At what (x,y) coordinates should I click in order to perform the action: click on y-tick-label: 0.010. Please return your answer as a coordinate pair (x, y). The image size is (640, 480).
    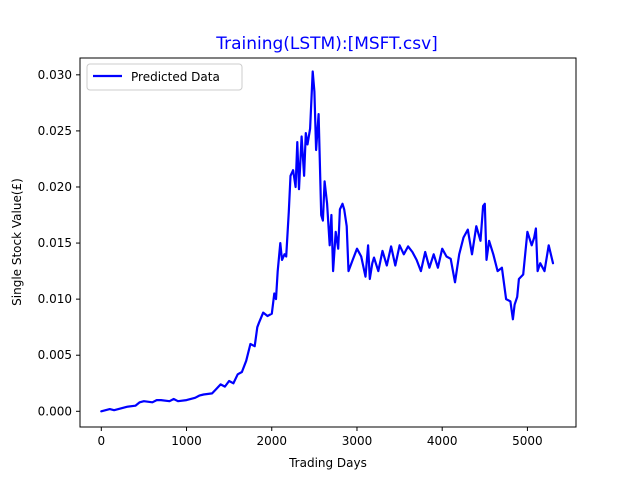
    Looking at the image, I should click on (55, 299).